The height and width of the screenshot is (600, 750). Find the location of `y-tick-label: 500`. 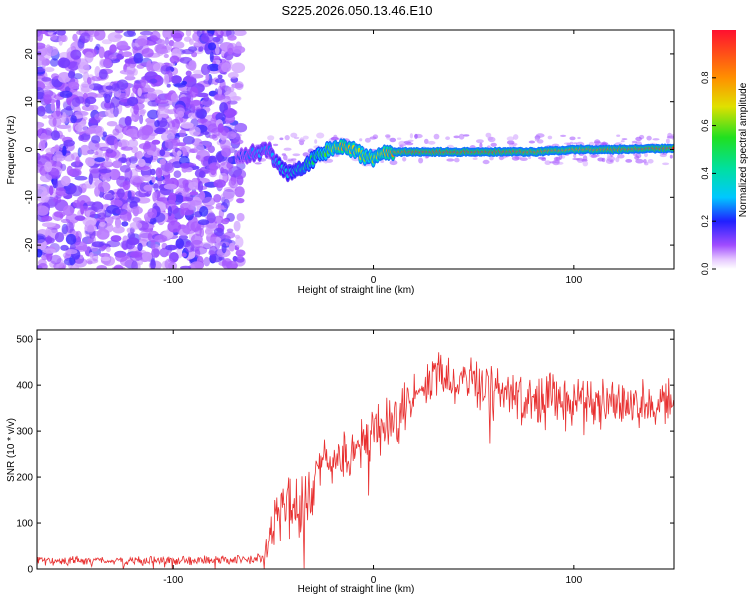

y-tick-label: 500 is located at coordinates (24, 340).